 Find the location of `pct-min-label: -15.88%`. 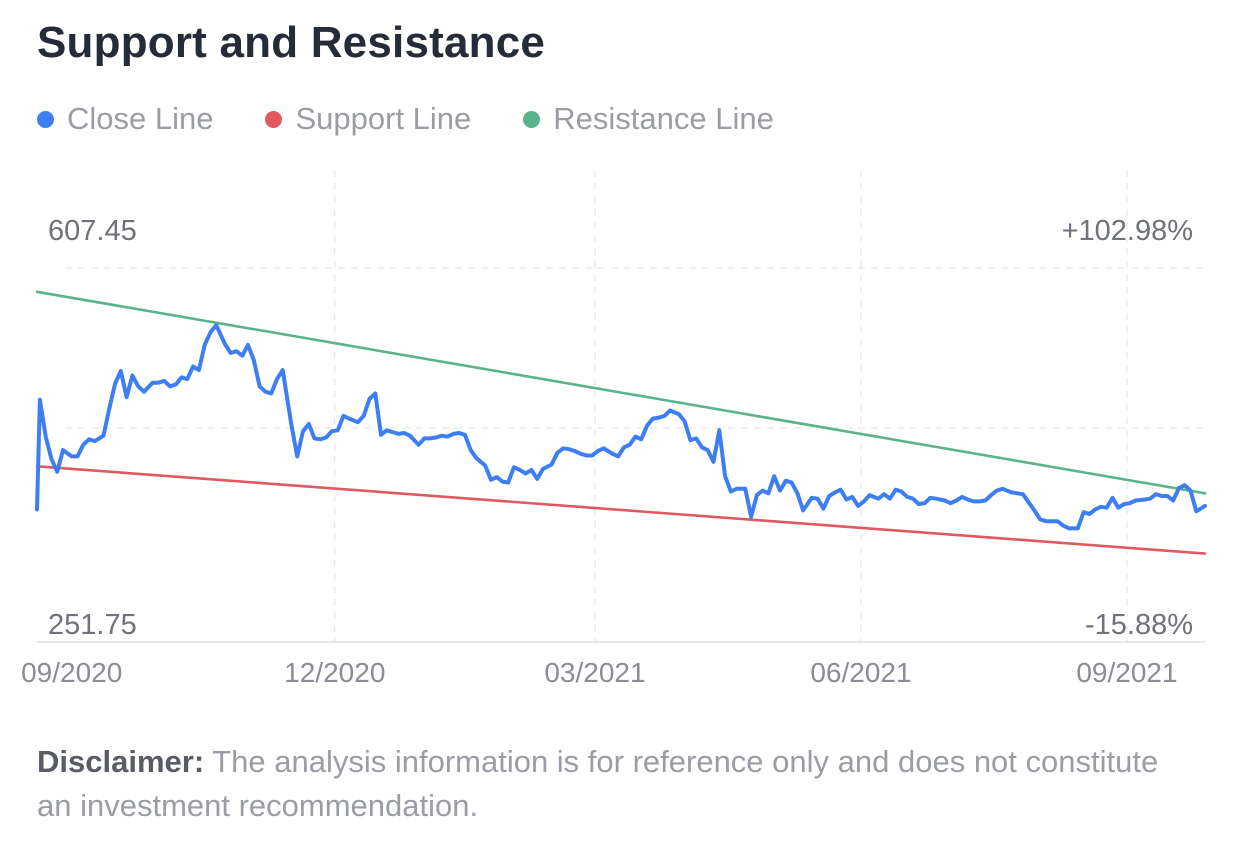

pct-min-label: -15.88% is located at coordinates (1139, 625).